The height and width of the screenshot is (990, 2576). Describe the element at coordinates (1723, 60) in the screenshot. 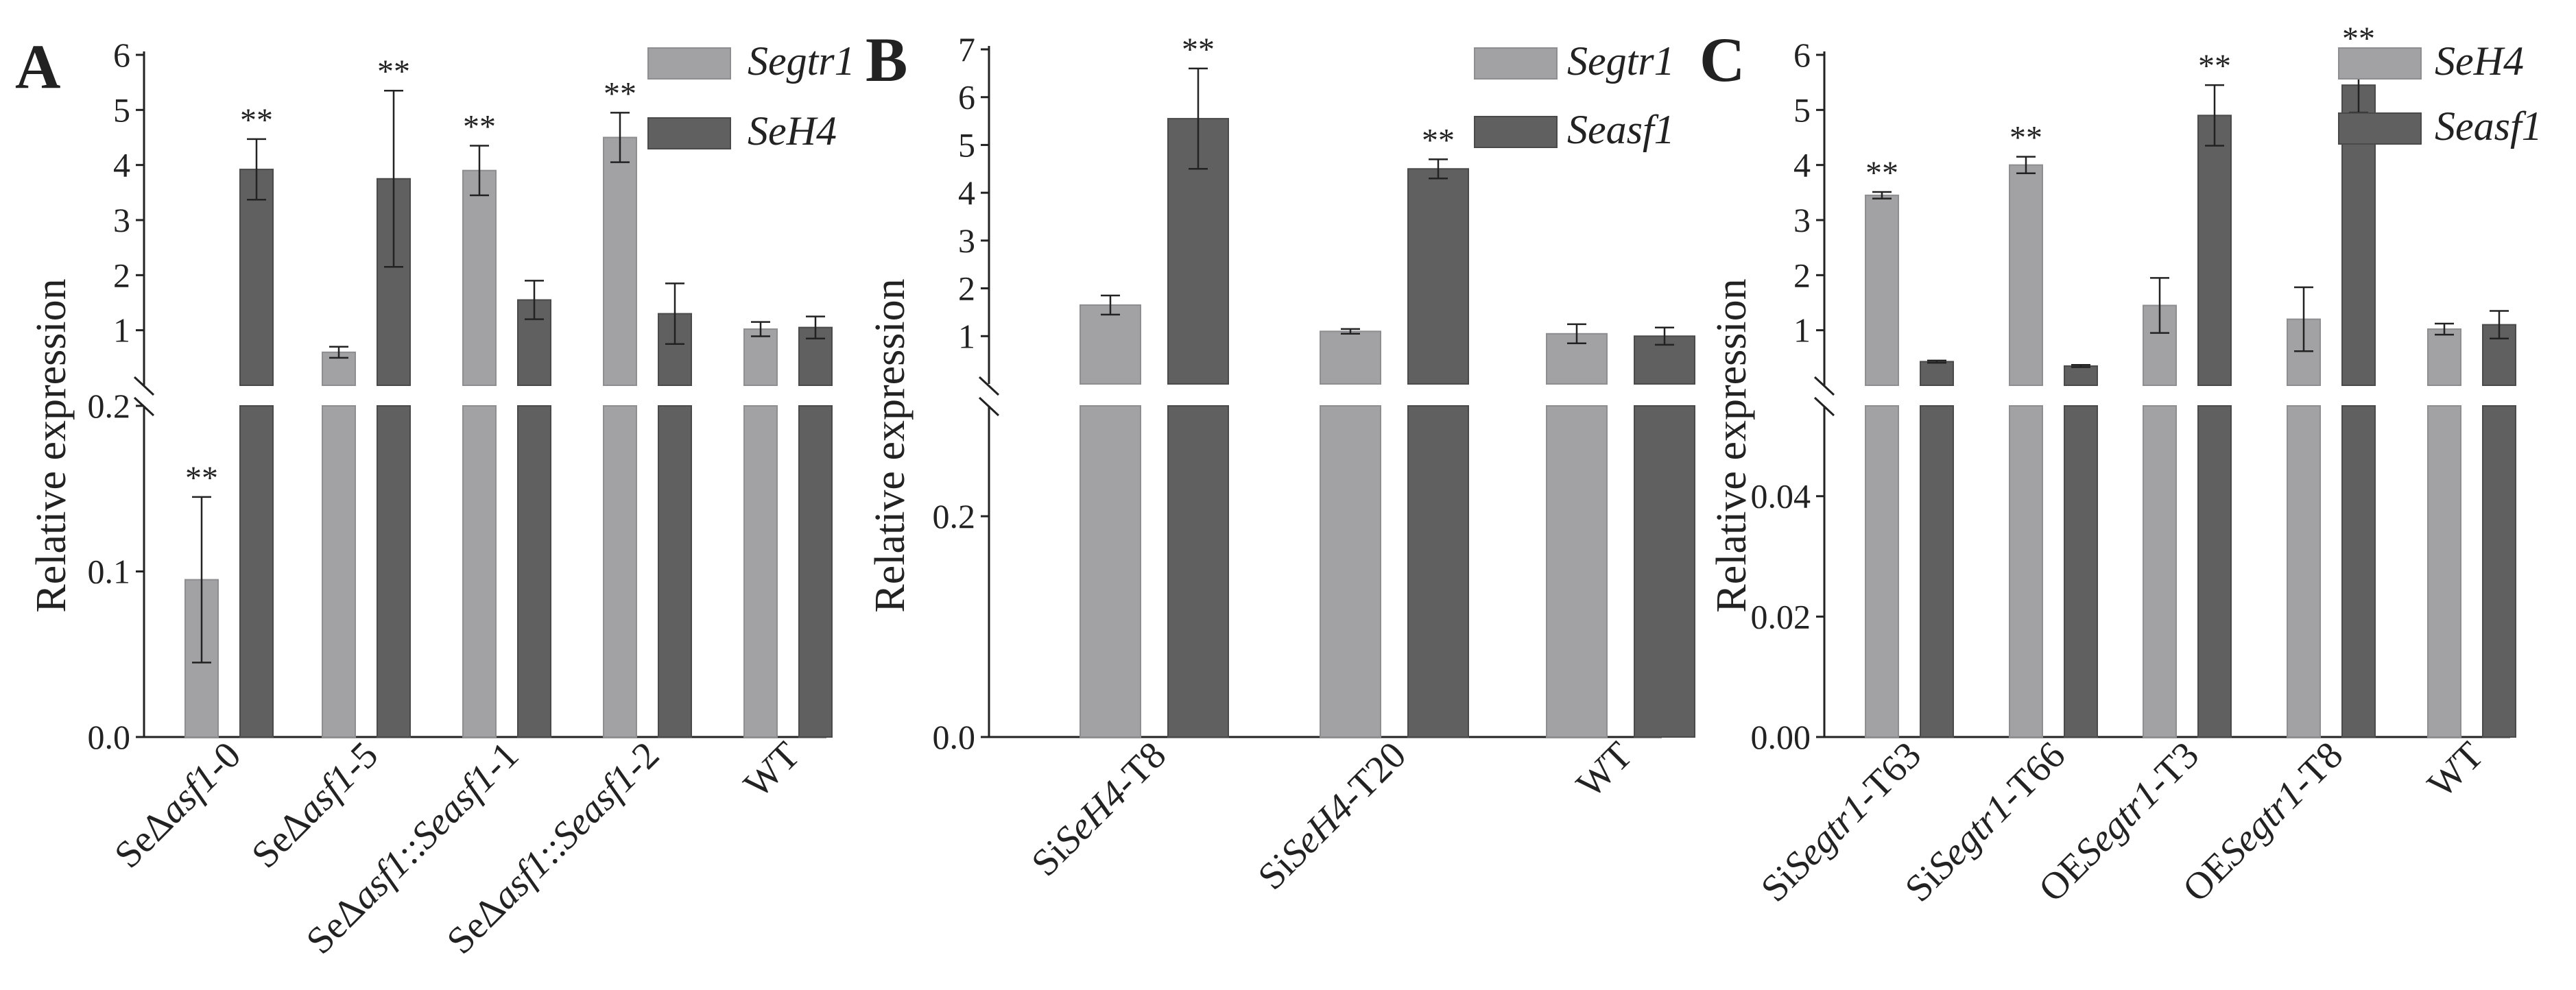

I see `panel-letter: C` at that location.